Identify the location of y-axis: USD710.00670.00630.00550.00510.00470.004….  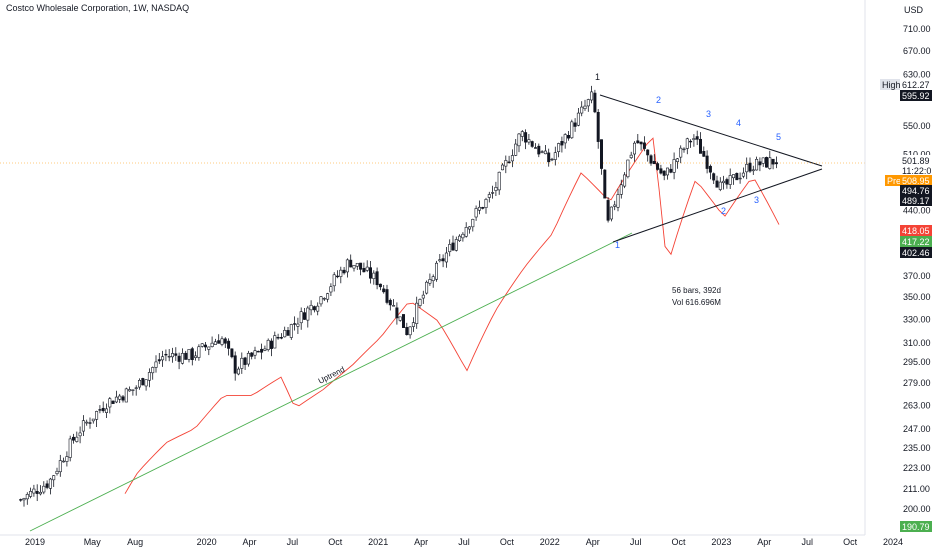
(897, 267).